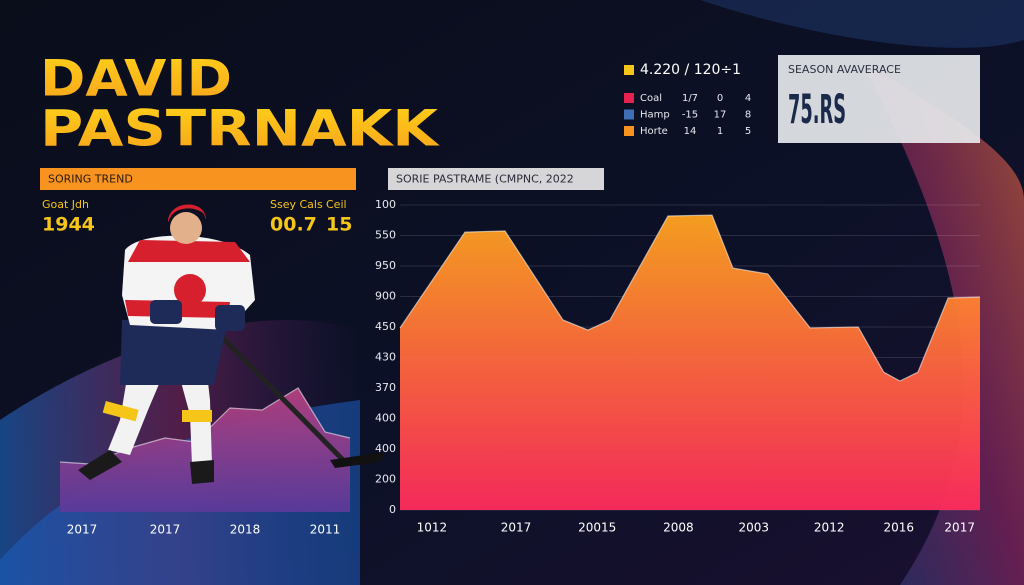  Describe the element at coordinates (174, 352) in the screenshot. I see `pants` at that location.